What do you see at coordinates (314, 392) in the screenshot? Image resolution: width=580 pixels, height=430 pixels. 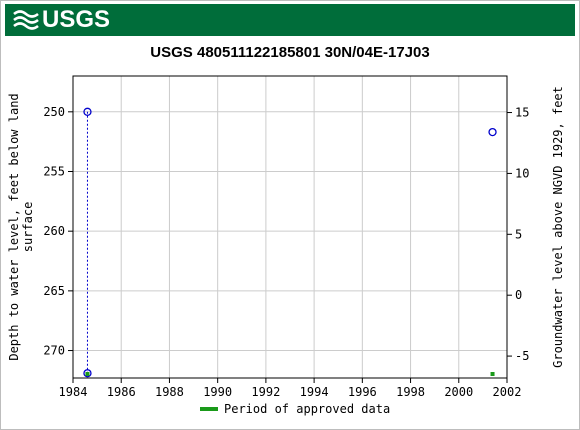 I see `x-tick-label: 1994` at bounding box center [314, 392].